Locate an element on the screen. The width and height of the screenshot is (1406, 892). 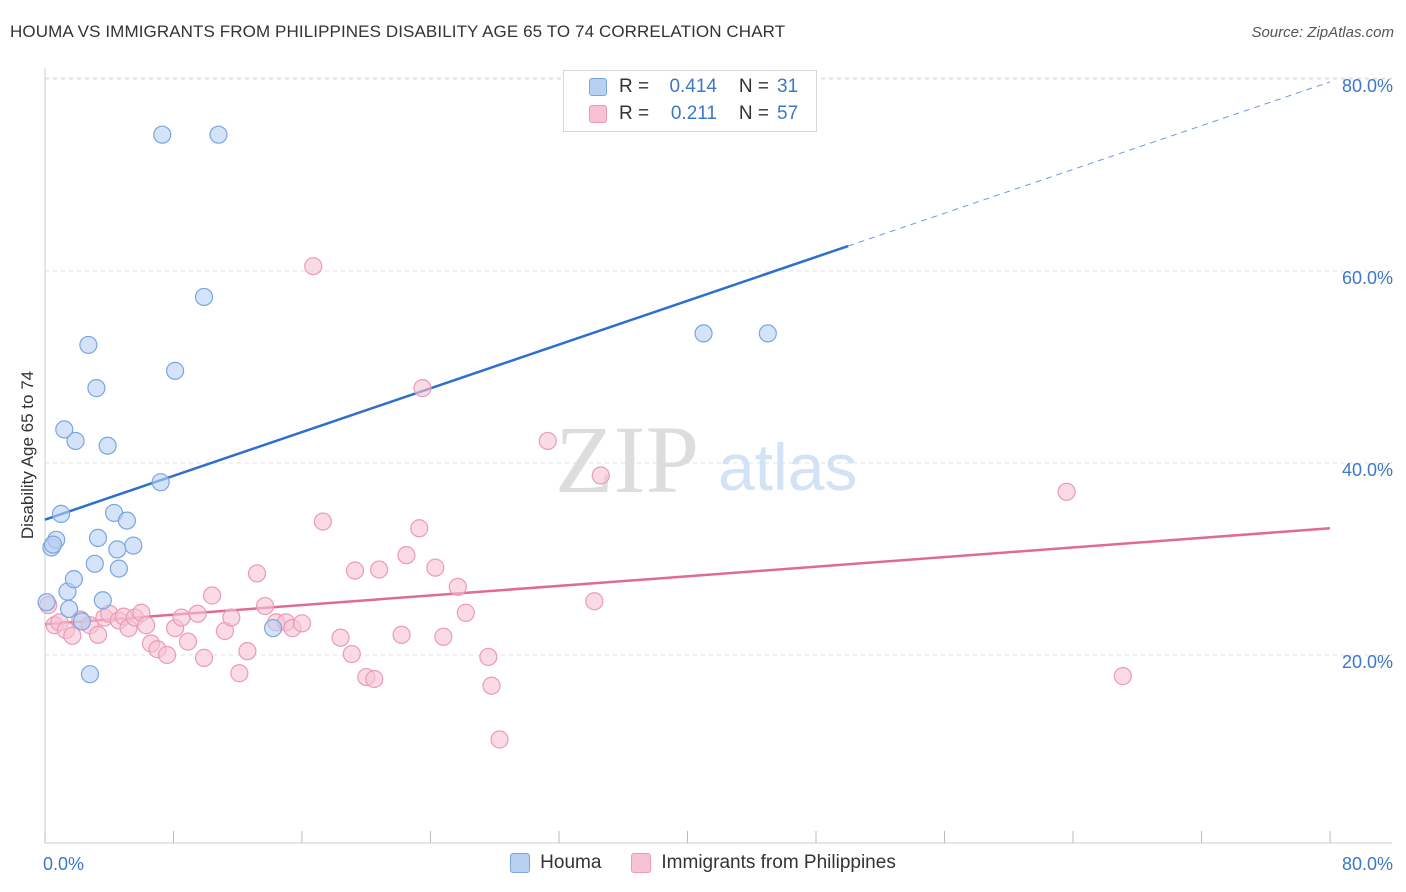
legend: R = 0.414 N = 31 R = 0.211 N = 57 is located at coordinates (690, 101).